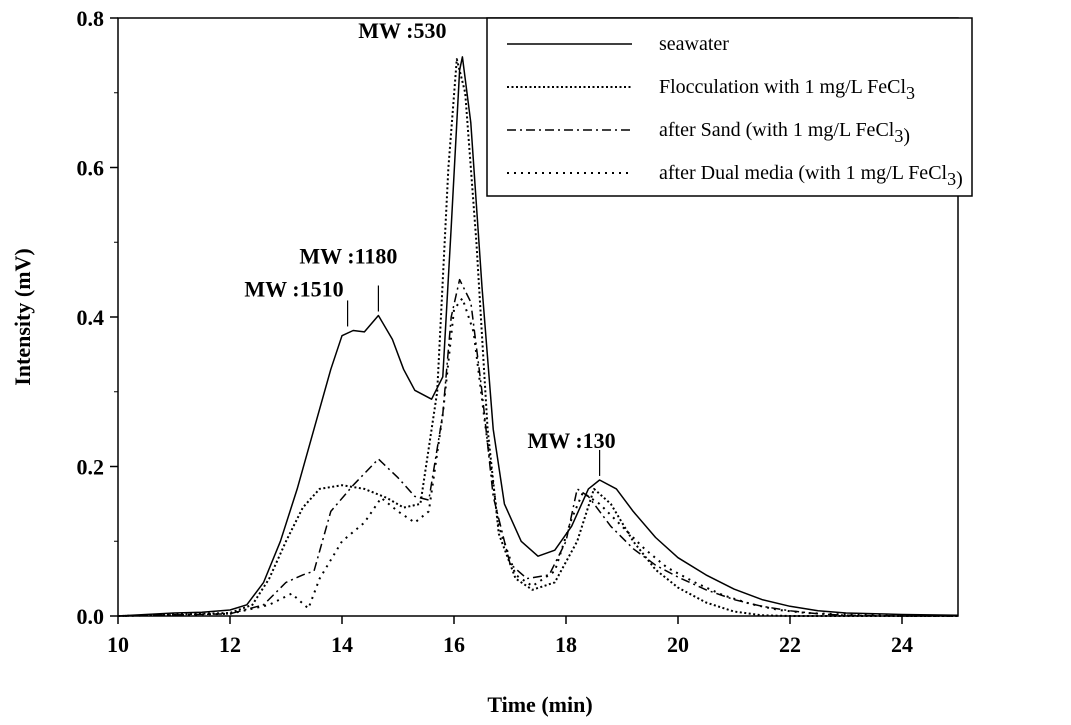 This screenshot has width=1071, height=725. I want to click on x-tick-label: 12, so click(230, 644).